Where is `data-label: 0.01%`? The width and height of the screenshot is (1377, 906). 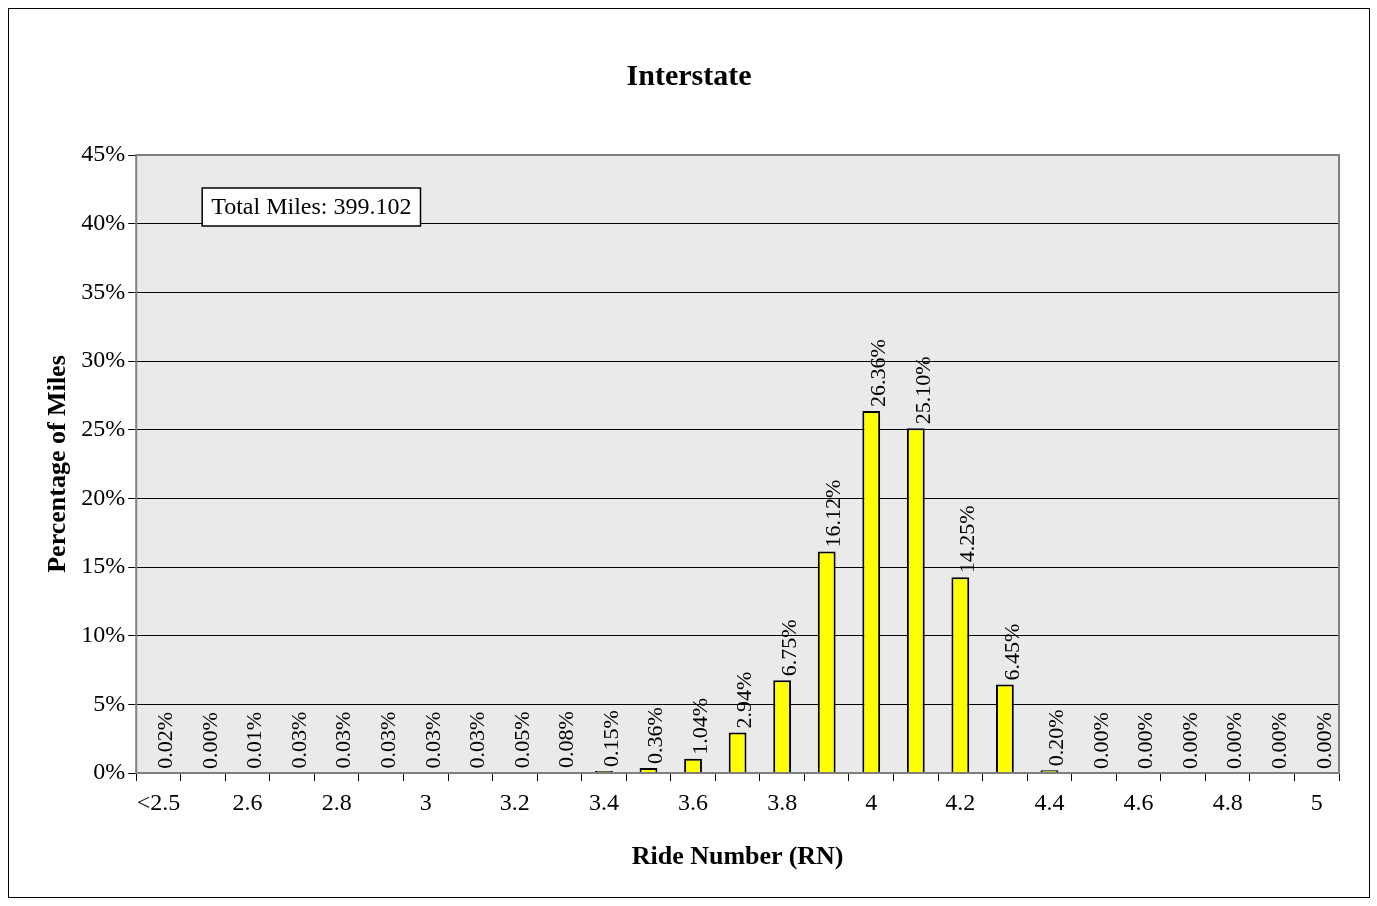
data-label: 0.01% is located at coordinates (254, 740).